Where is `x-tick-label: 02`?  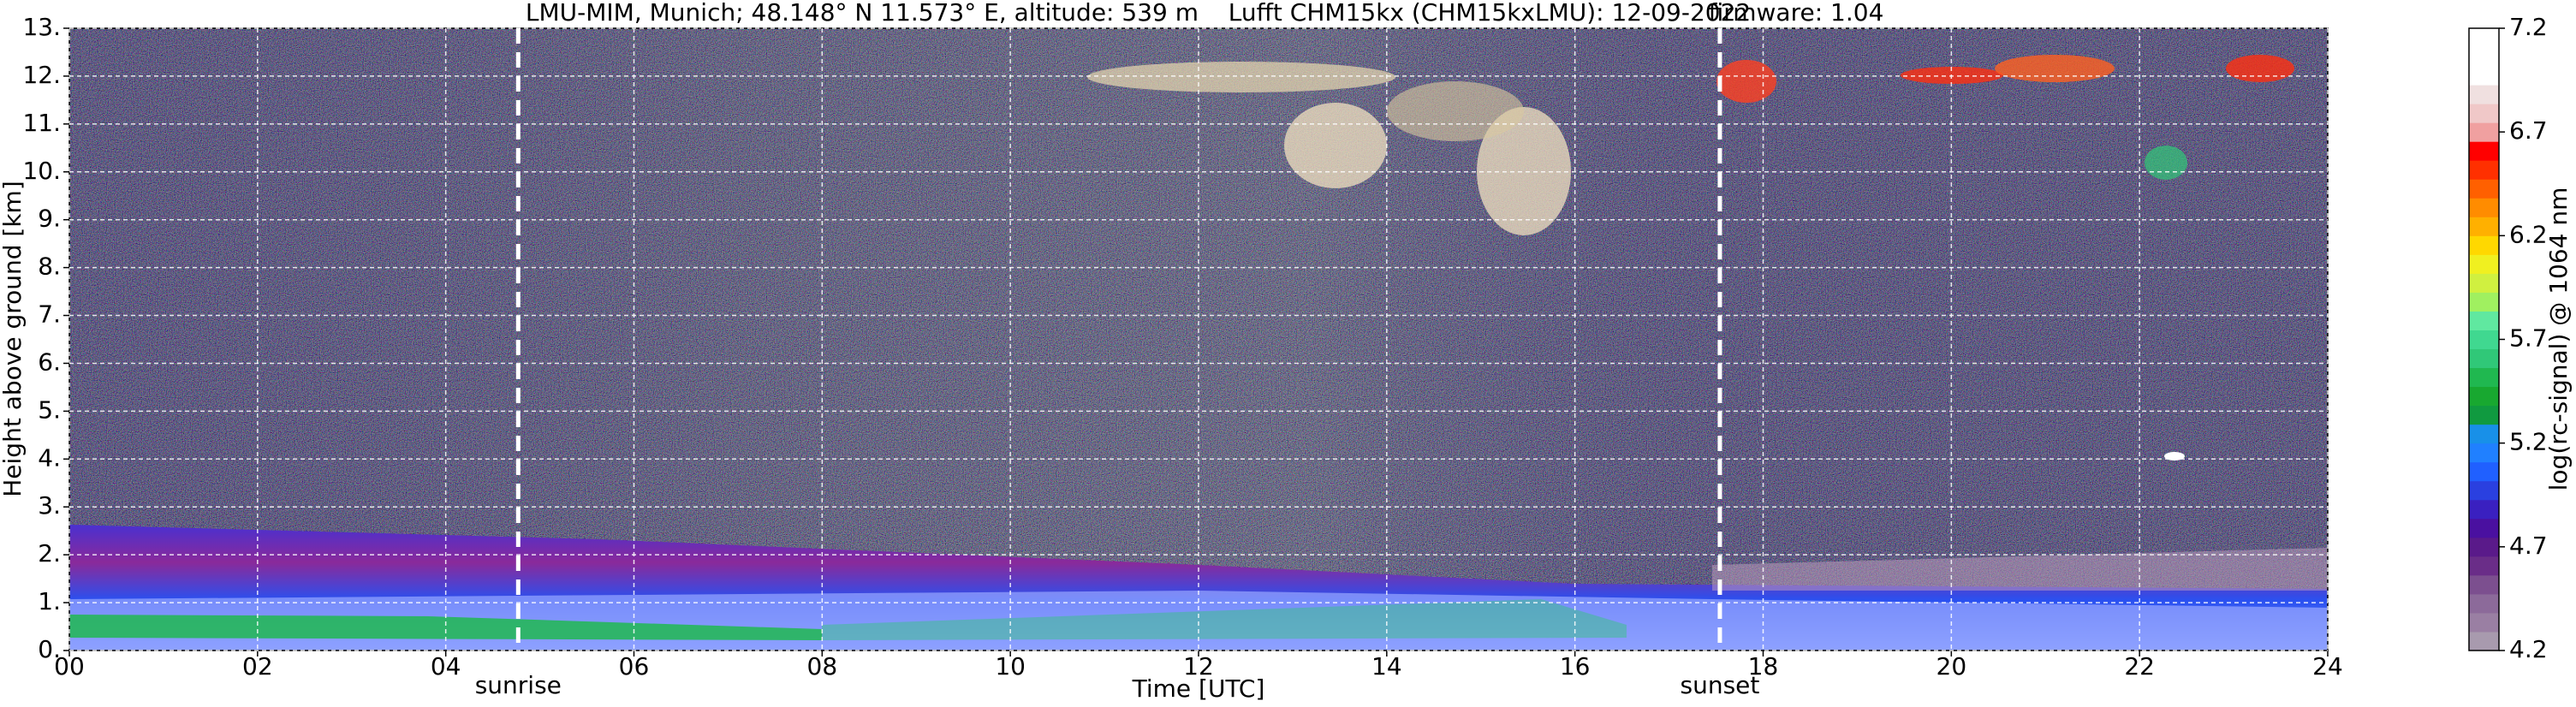 x-tick-label: 02 is located at coordinates (257, 666).